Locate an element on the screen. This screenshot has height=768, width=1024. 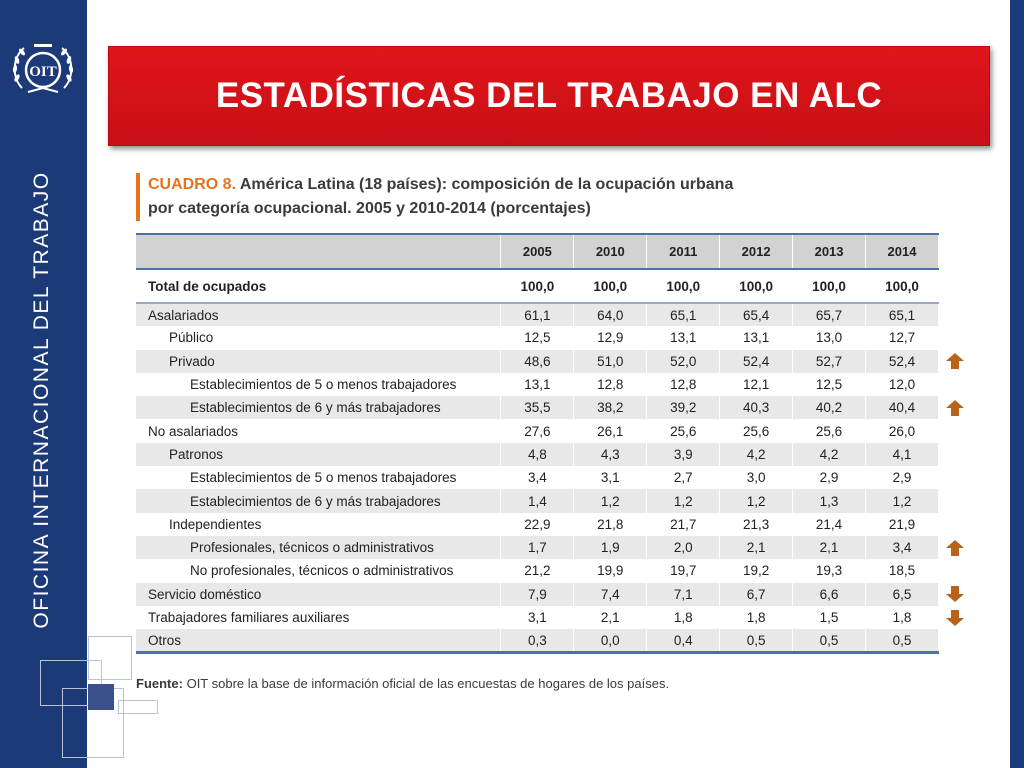
cell-value: 7,9 is located at coordinates (537, 594).